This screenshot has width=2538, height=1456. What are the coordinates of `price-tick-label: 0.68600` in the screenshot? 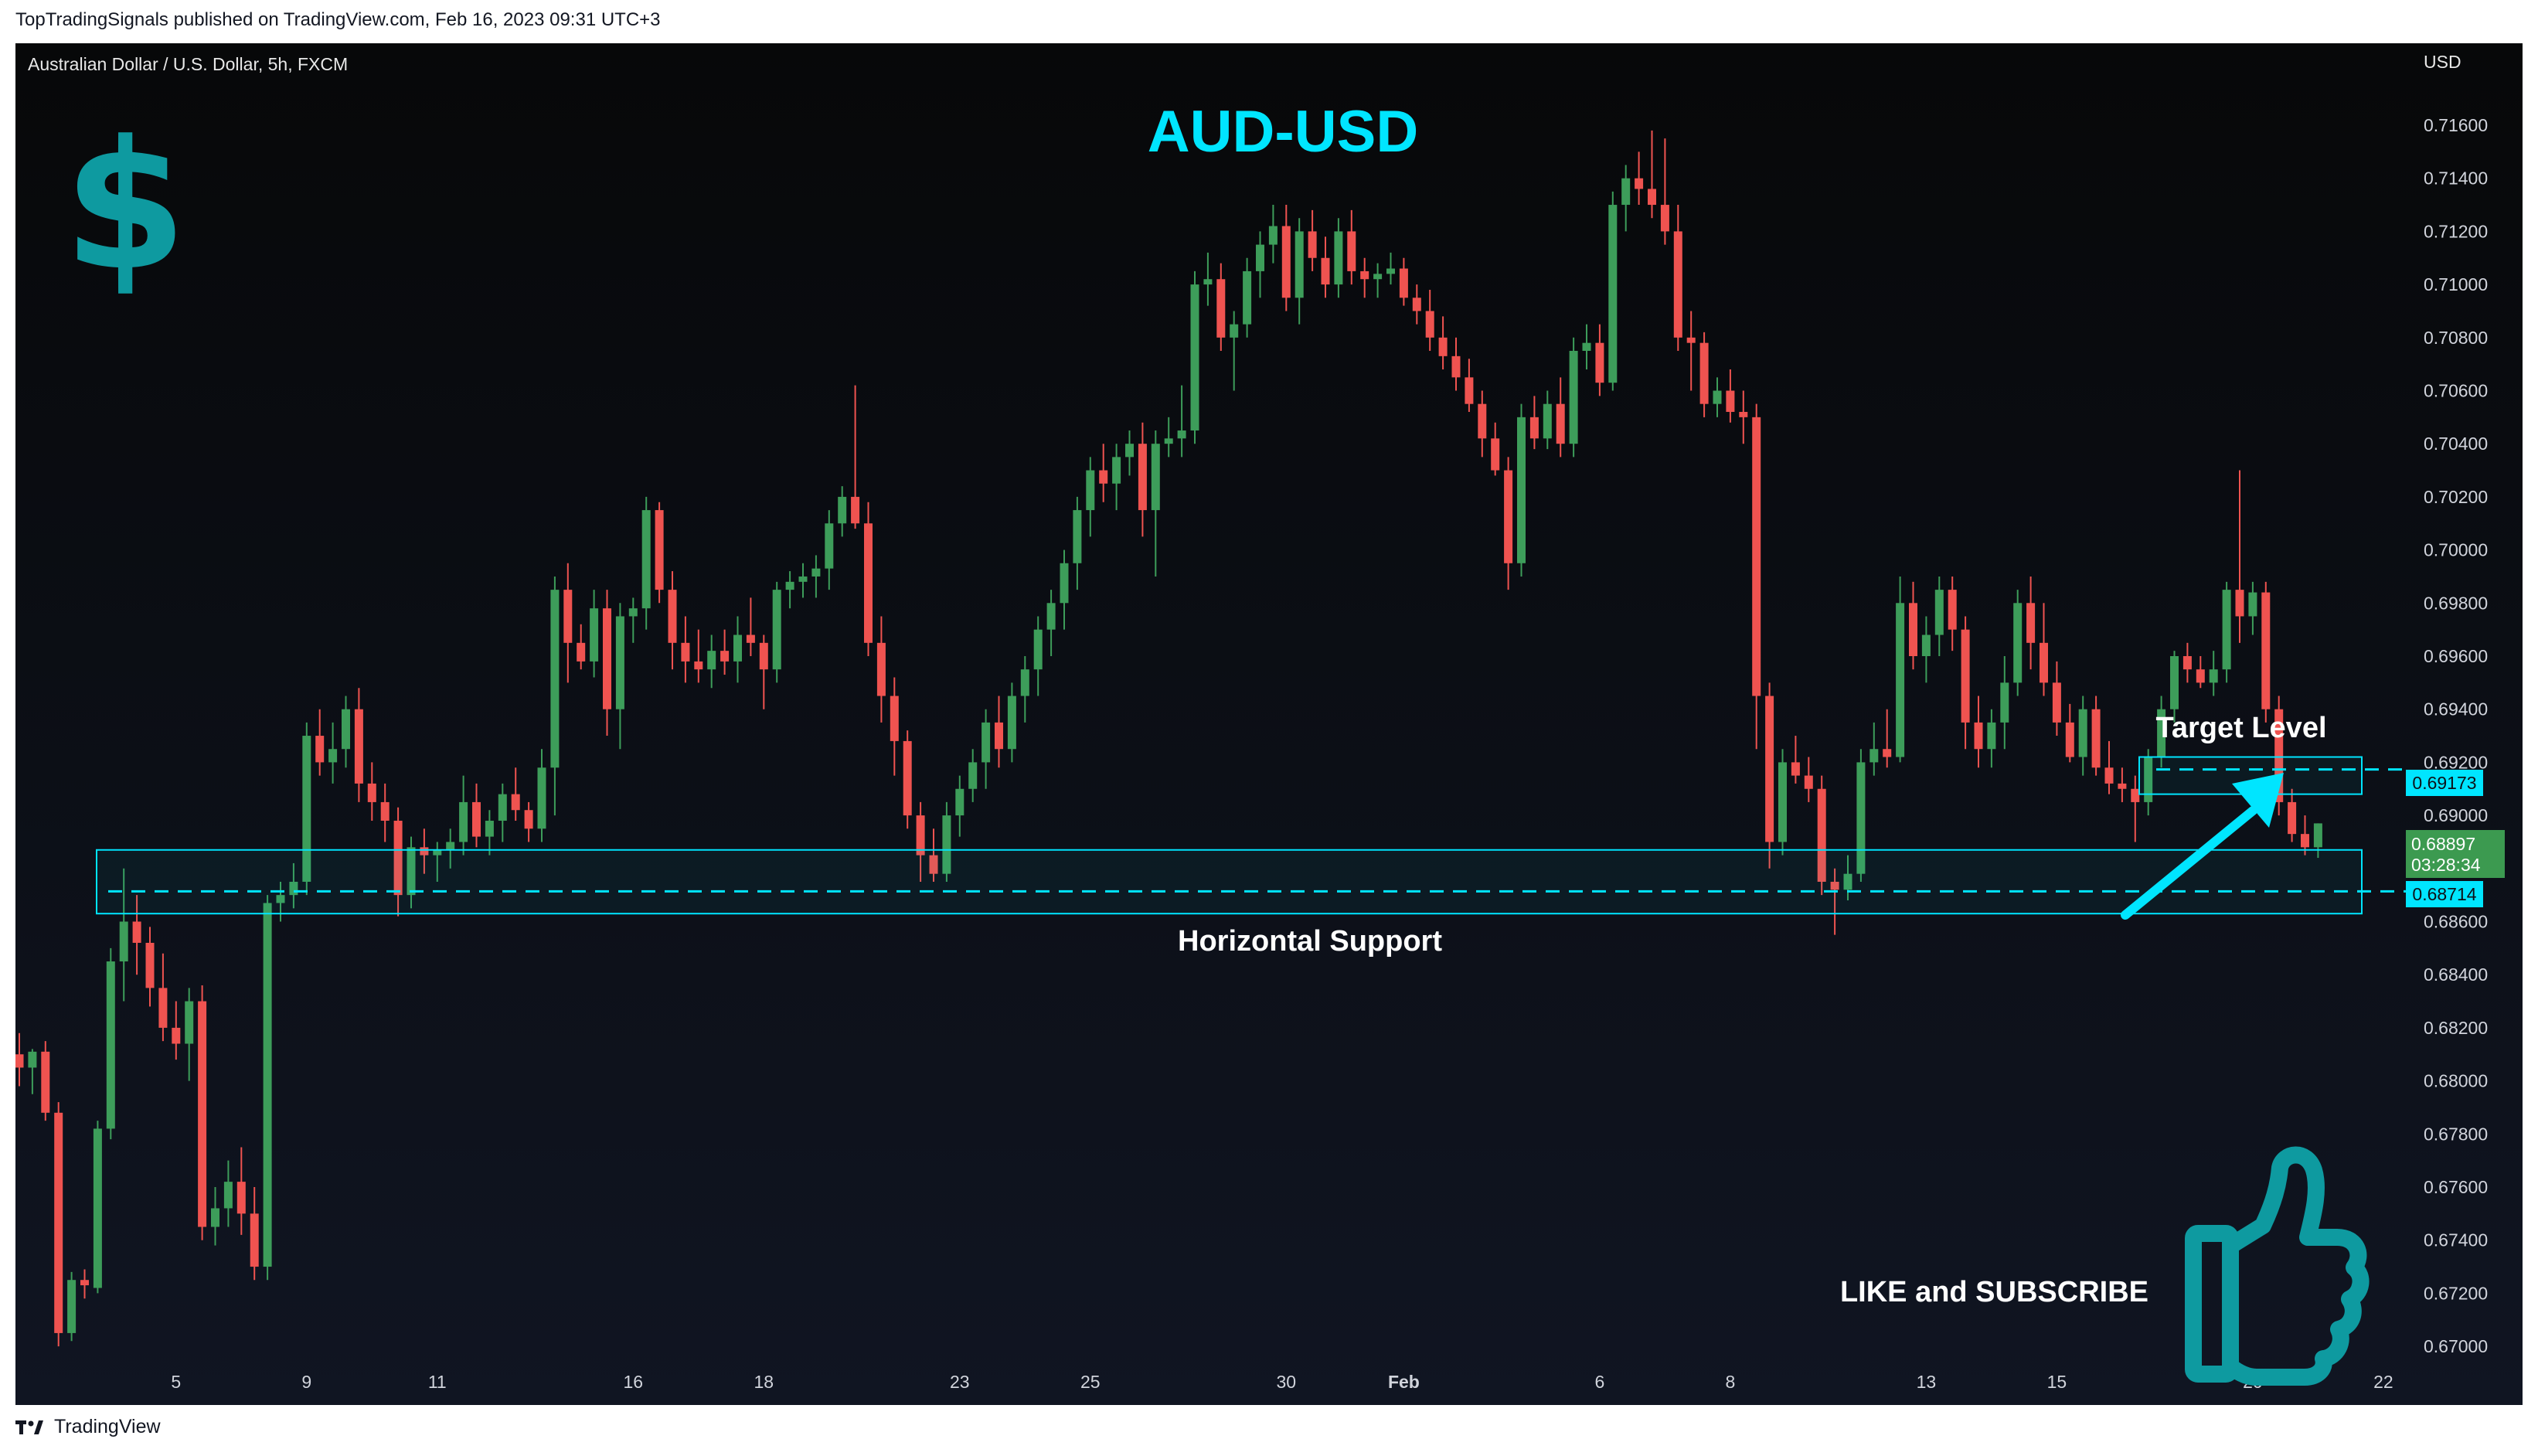 It's located at (2456, 922).